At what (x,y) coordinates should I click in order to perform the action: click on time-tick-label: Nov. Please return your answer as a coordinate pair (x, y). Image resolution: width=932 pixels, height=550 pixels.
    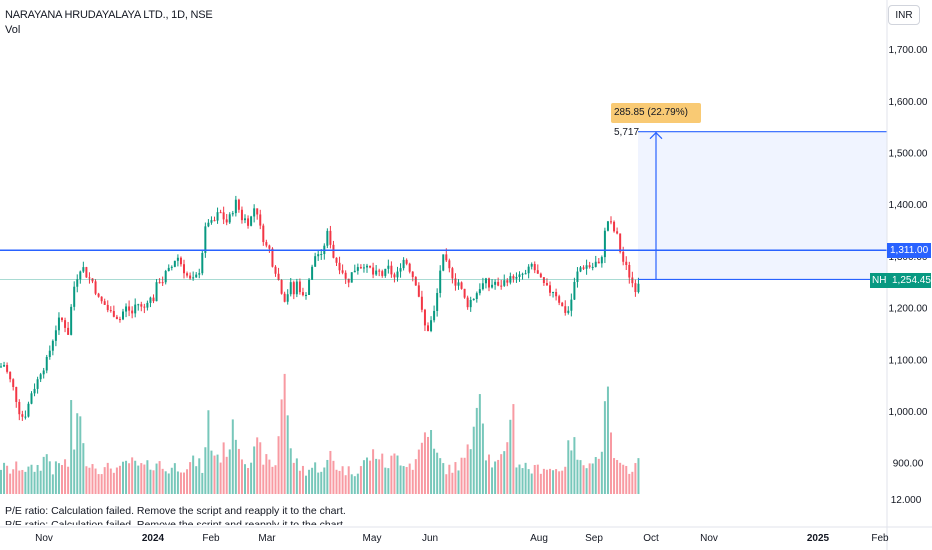
    Looking at the image, I should click on (709, 538).